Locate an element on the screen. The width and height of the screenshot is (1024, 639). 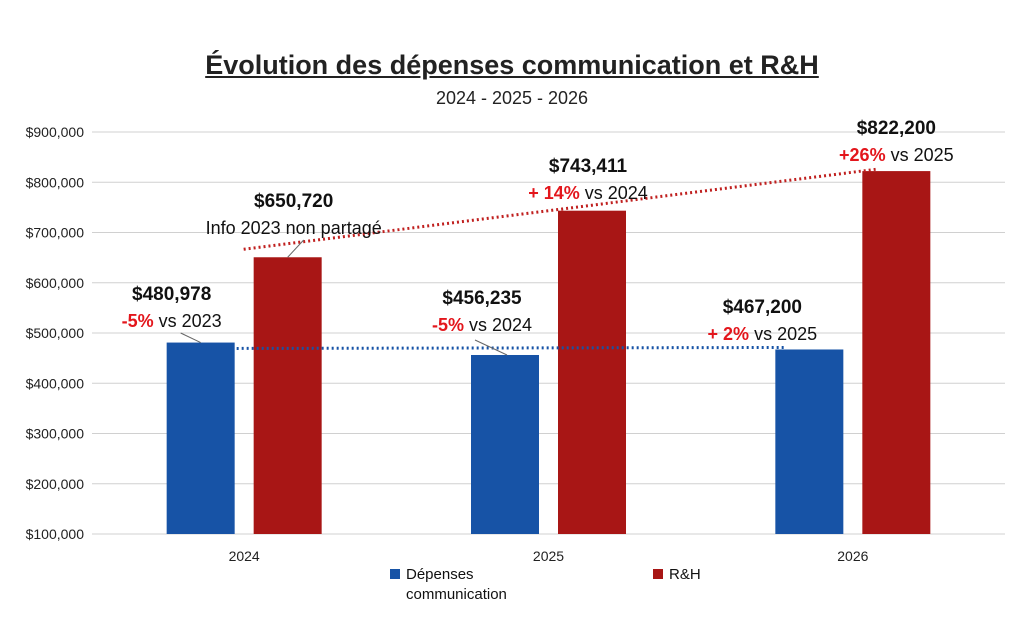
data-label: $467,200 is located at coordinates (762, 307).